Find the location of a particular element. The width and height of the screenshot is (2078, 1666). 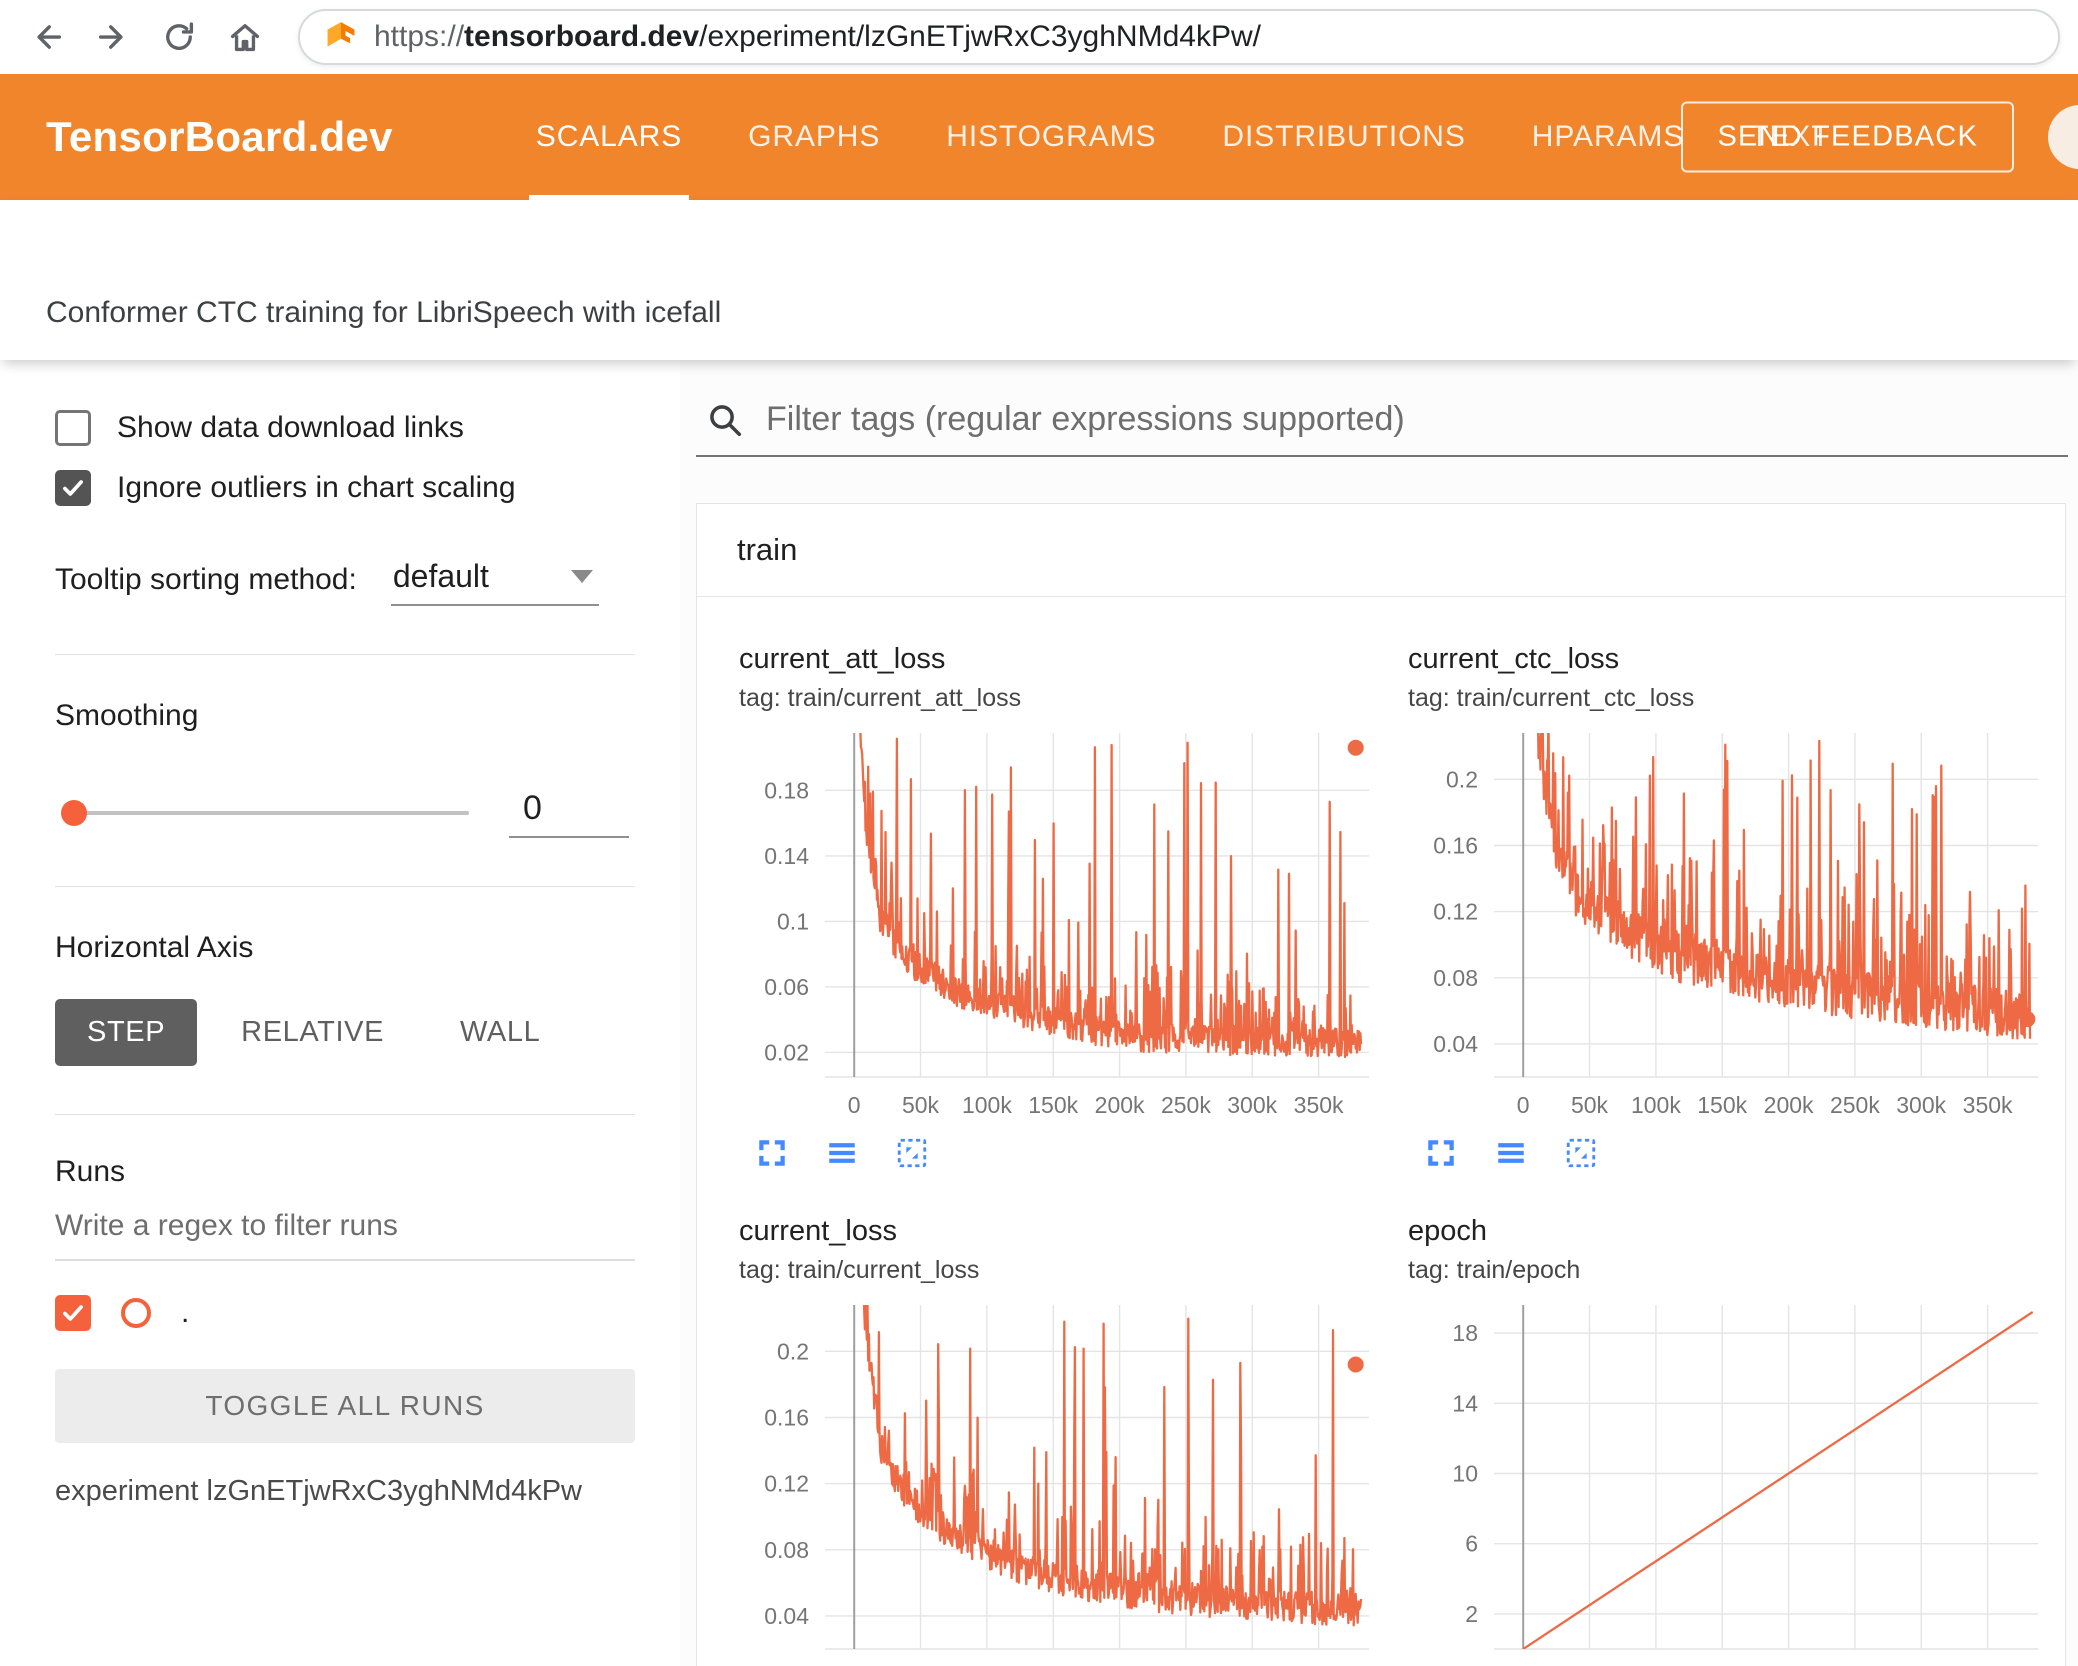

smoothing-slider is located at coordinates (265, 812).